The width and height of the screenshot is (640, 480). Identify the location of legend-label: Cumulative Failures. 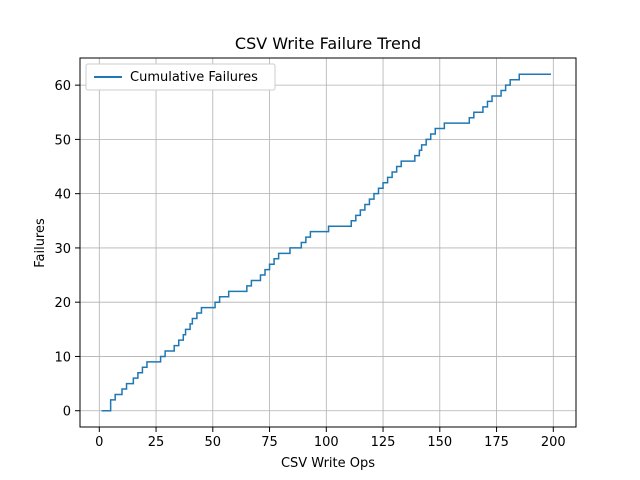
(194, 77).